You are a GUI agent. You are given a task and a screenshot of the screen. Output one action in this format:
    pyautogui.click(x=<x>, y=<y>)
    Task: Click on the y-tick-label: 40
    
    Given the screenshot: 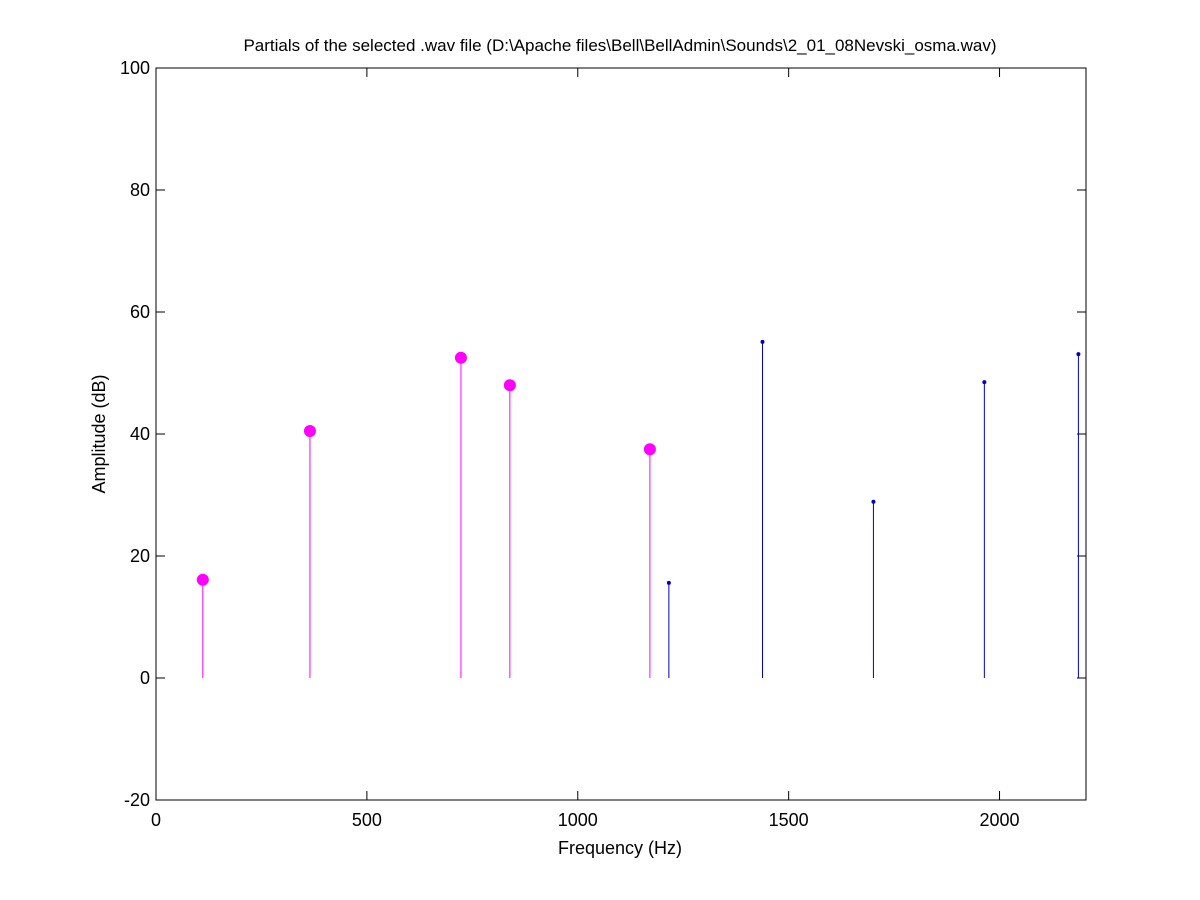 What is the action you would take?
    pyautogui.click(x=140, y=434)
    